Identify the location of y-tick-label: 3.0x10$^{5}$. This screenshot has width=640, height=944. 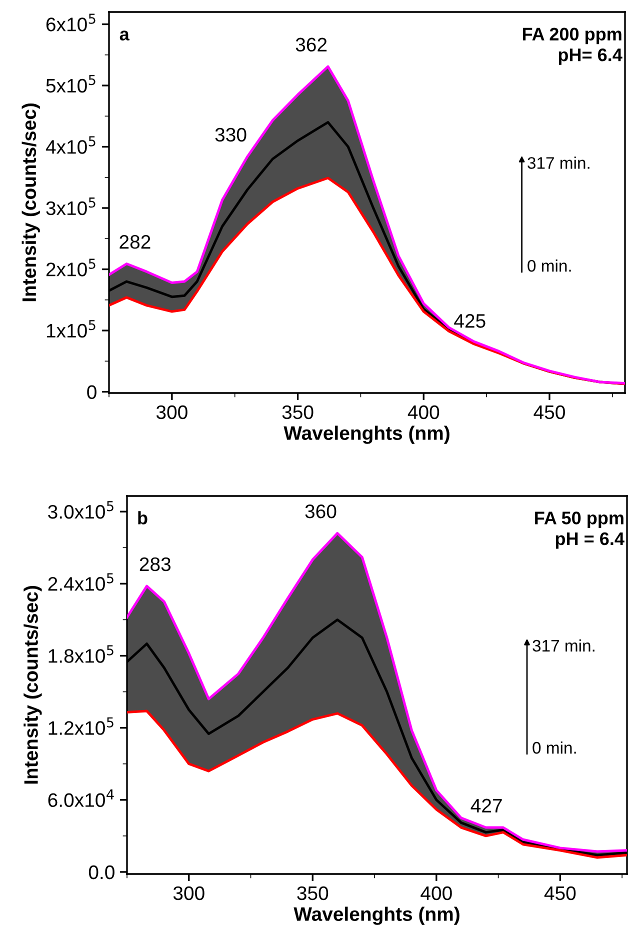
(81, 510).